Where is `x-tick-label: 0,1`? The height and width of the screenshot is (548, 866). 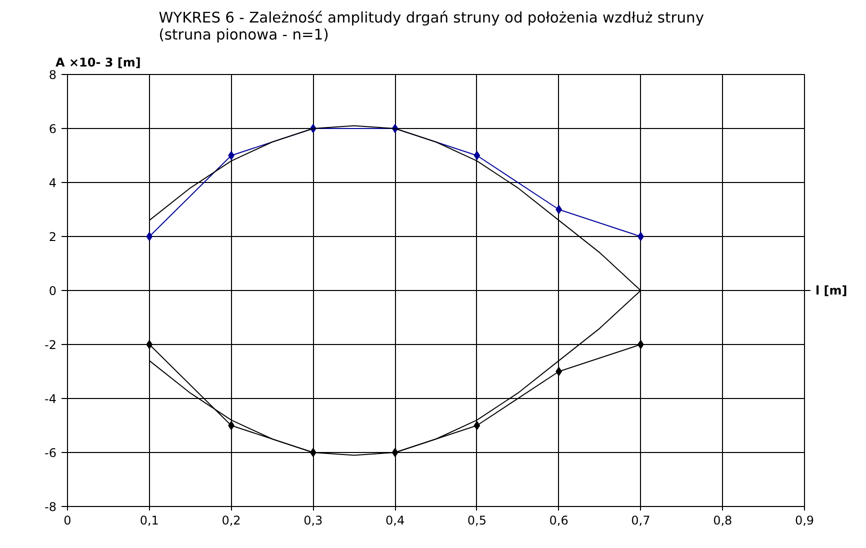
x-tick-label: 0,1 is located at coordinates (149, 521).